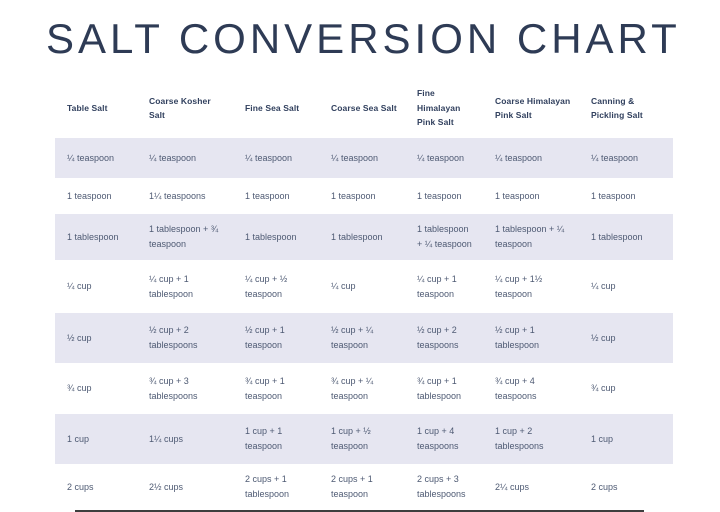  I want to click on table-cell: 2 cups + 3 tablespoons, so click(441, 486).